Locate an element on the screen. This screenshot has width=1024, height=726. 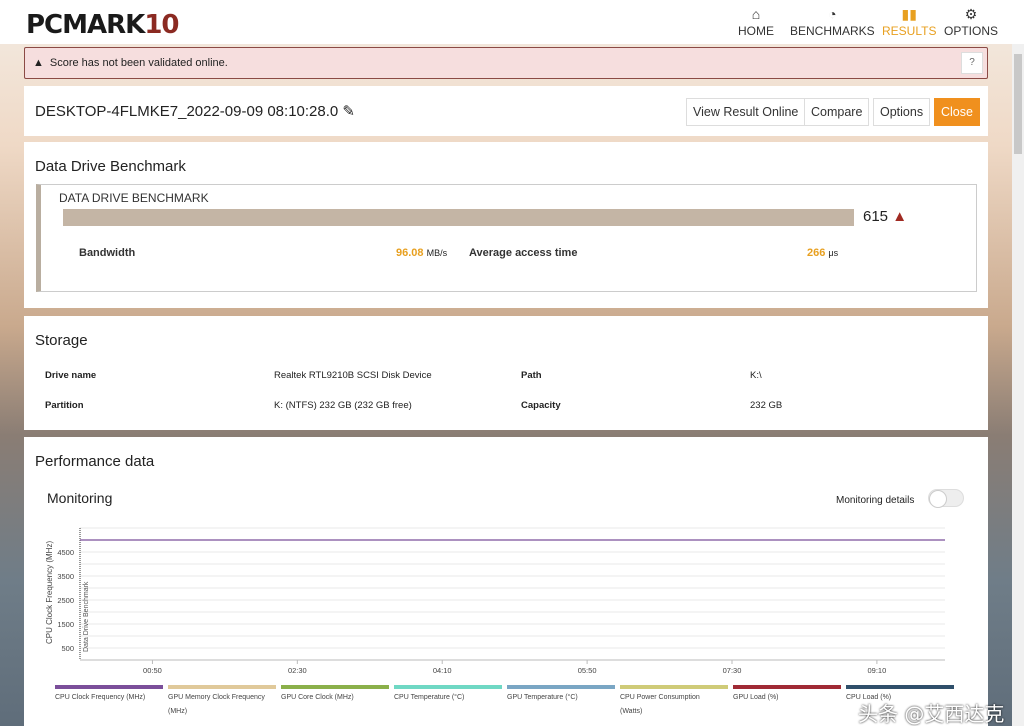
bandwidth-label: Bandwidth is located at coordinates (107, 253).